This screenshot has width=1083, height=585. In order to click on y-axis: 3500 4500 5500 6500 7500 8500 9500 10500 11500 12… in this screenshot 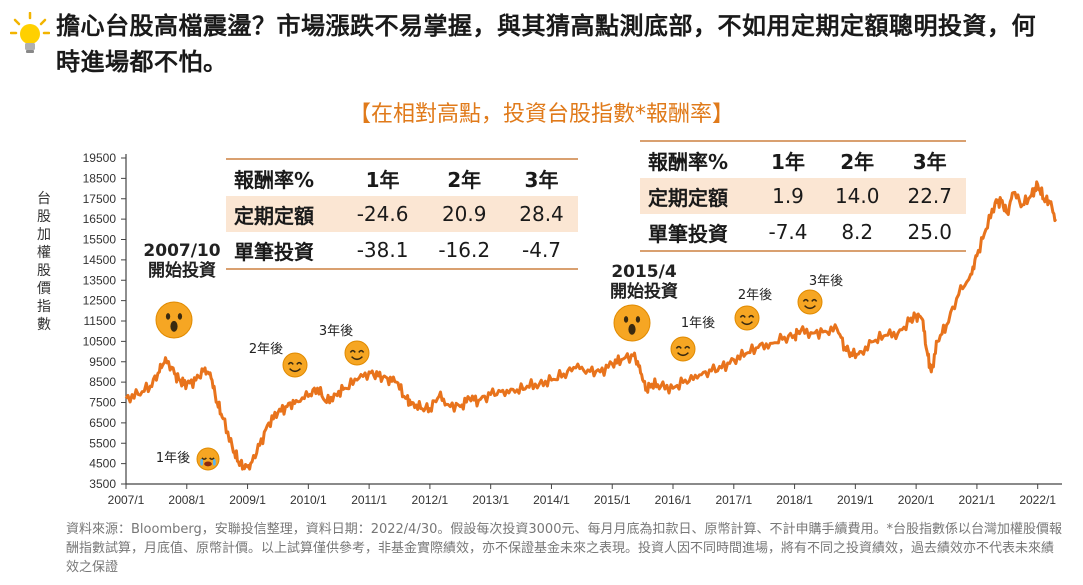, I will do `click(105, 321)`.